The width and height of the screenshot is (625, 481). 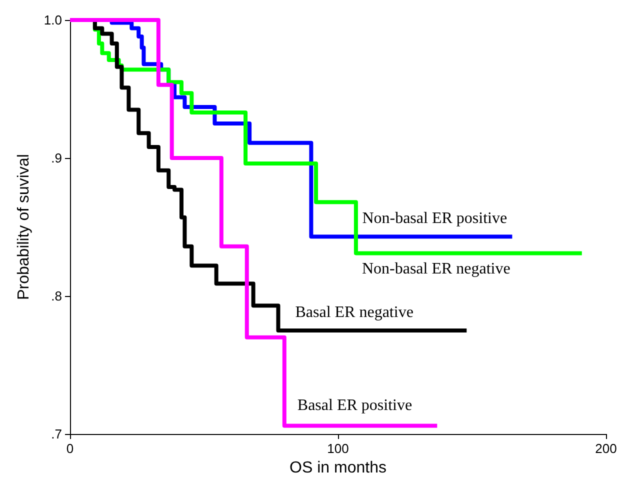 What do you see at coordinates (338, 448) in the screenshot?
I see `x-tick-label: 100` at bounding box center [338, 448].